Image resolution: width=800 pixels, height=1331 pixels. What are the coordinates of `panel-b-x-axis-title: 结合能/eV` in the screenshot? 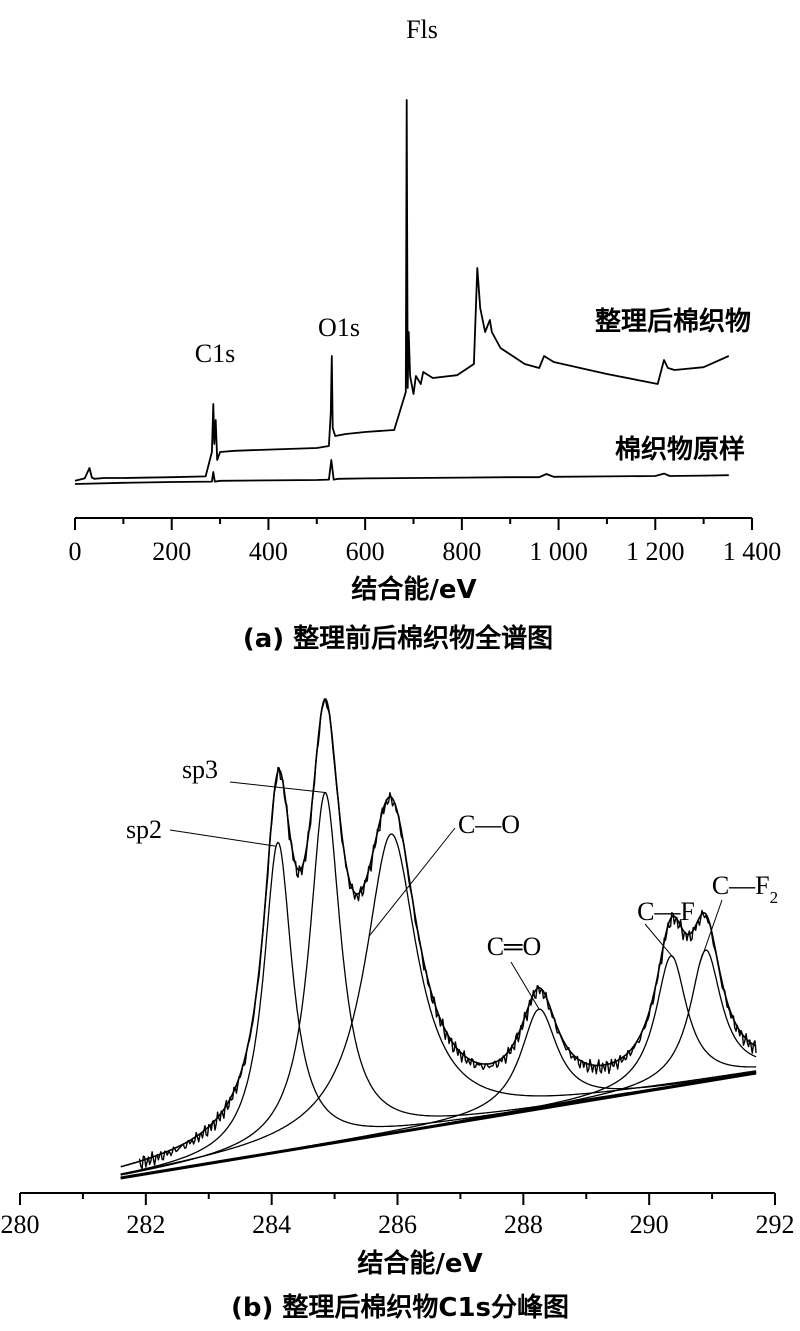 It's located at (419, 1263).